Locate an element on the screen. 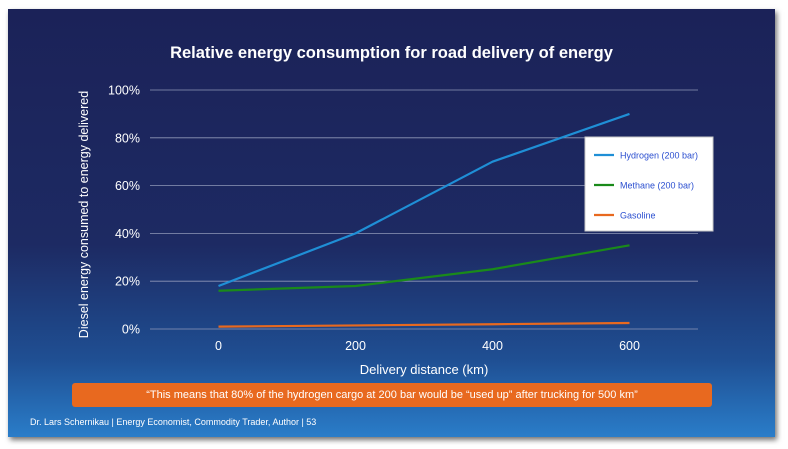 This screenshot has width=788, height=449. x-tick-label: 400 is located at coordinates (492, 346).